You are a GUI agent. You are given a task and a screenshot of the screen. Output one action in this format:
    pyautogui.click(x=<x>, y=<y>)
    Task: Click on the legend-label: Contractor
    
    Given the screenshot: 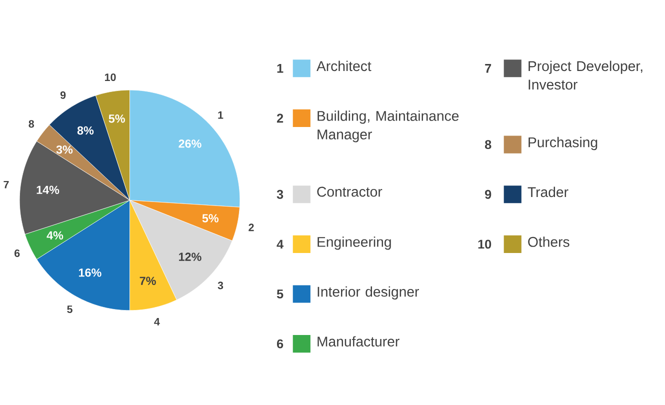 What is the action you would take?
    pyautogui.click(x=349, y=191)
    